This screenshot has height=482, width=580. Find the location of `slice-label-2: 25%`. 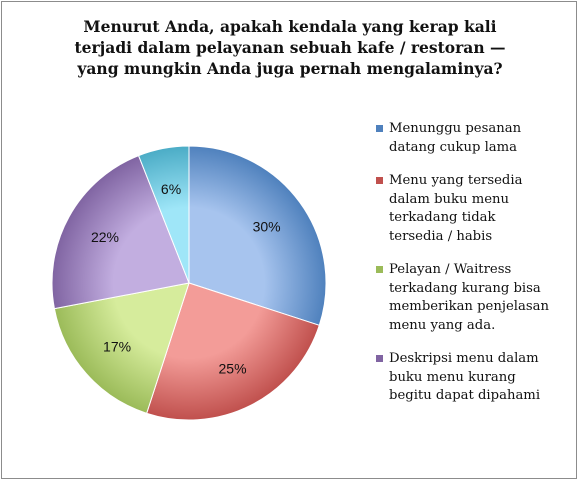

slice-label-2: 25% is located at coordinates (233, 368).